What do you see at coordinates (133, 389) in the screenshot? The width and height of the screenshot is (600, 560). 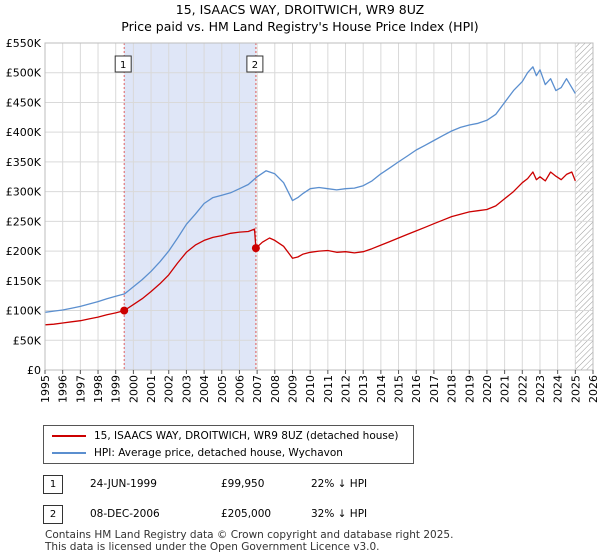 I see `x-tick-label: 2000` at bounding box center [133, 389].